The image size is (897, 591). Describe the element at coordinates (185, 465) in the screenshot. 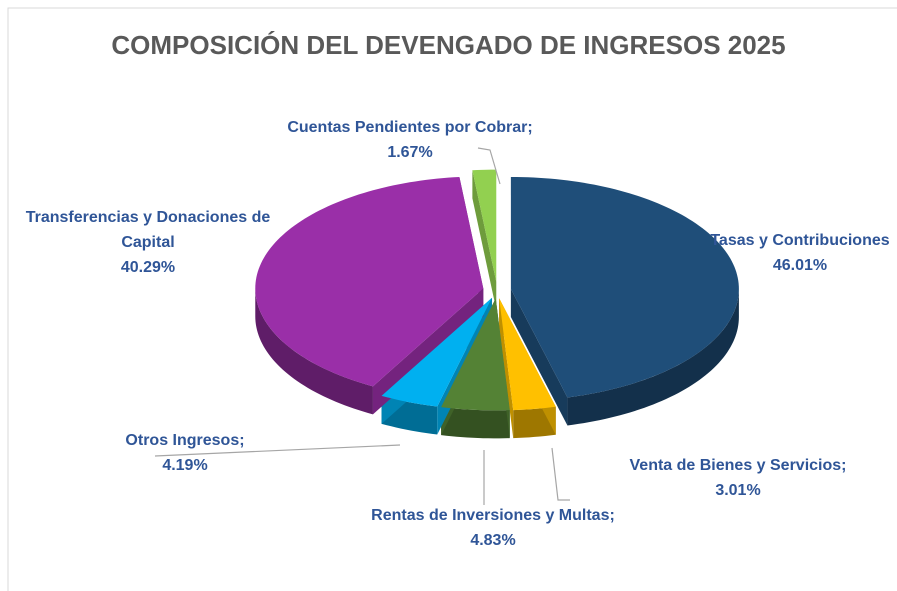

I see `label-value: 4.19%` at that location.